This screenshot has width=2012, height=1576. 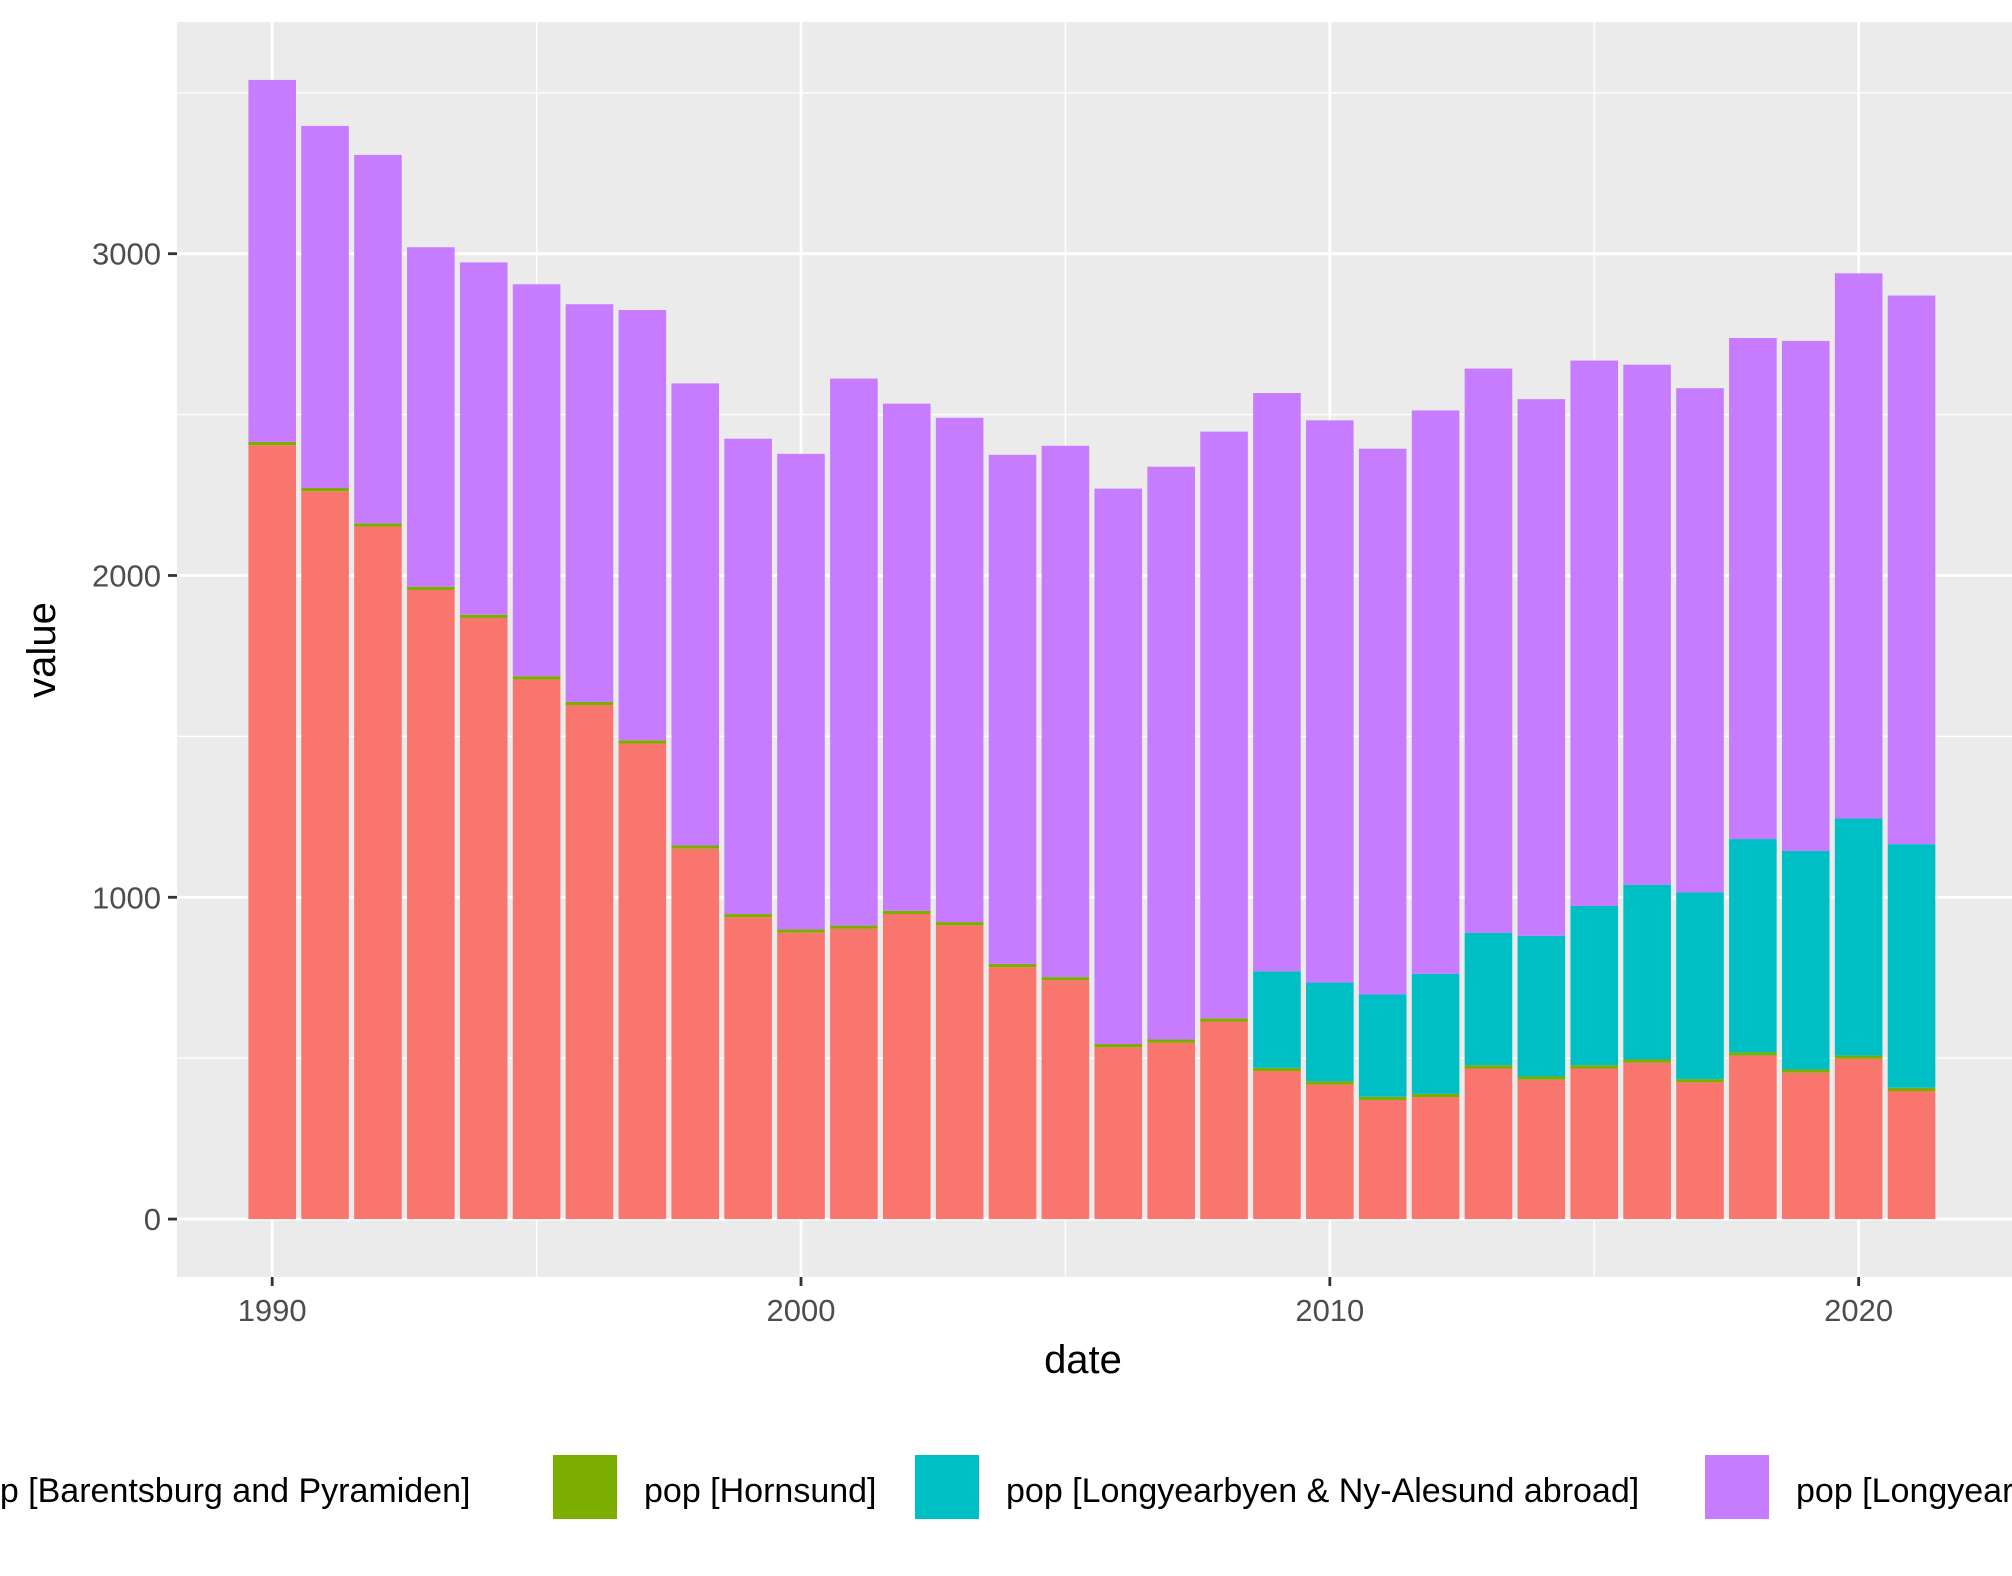 I want to click on legend-label: pop [Hornsund], so click(x=760, y=1491).